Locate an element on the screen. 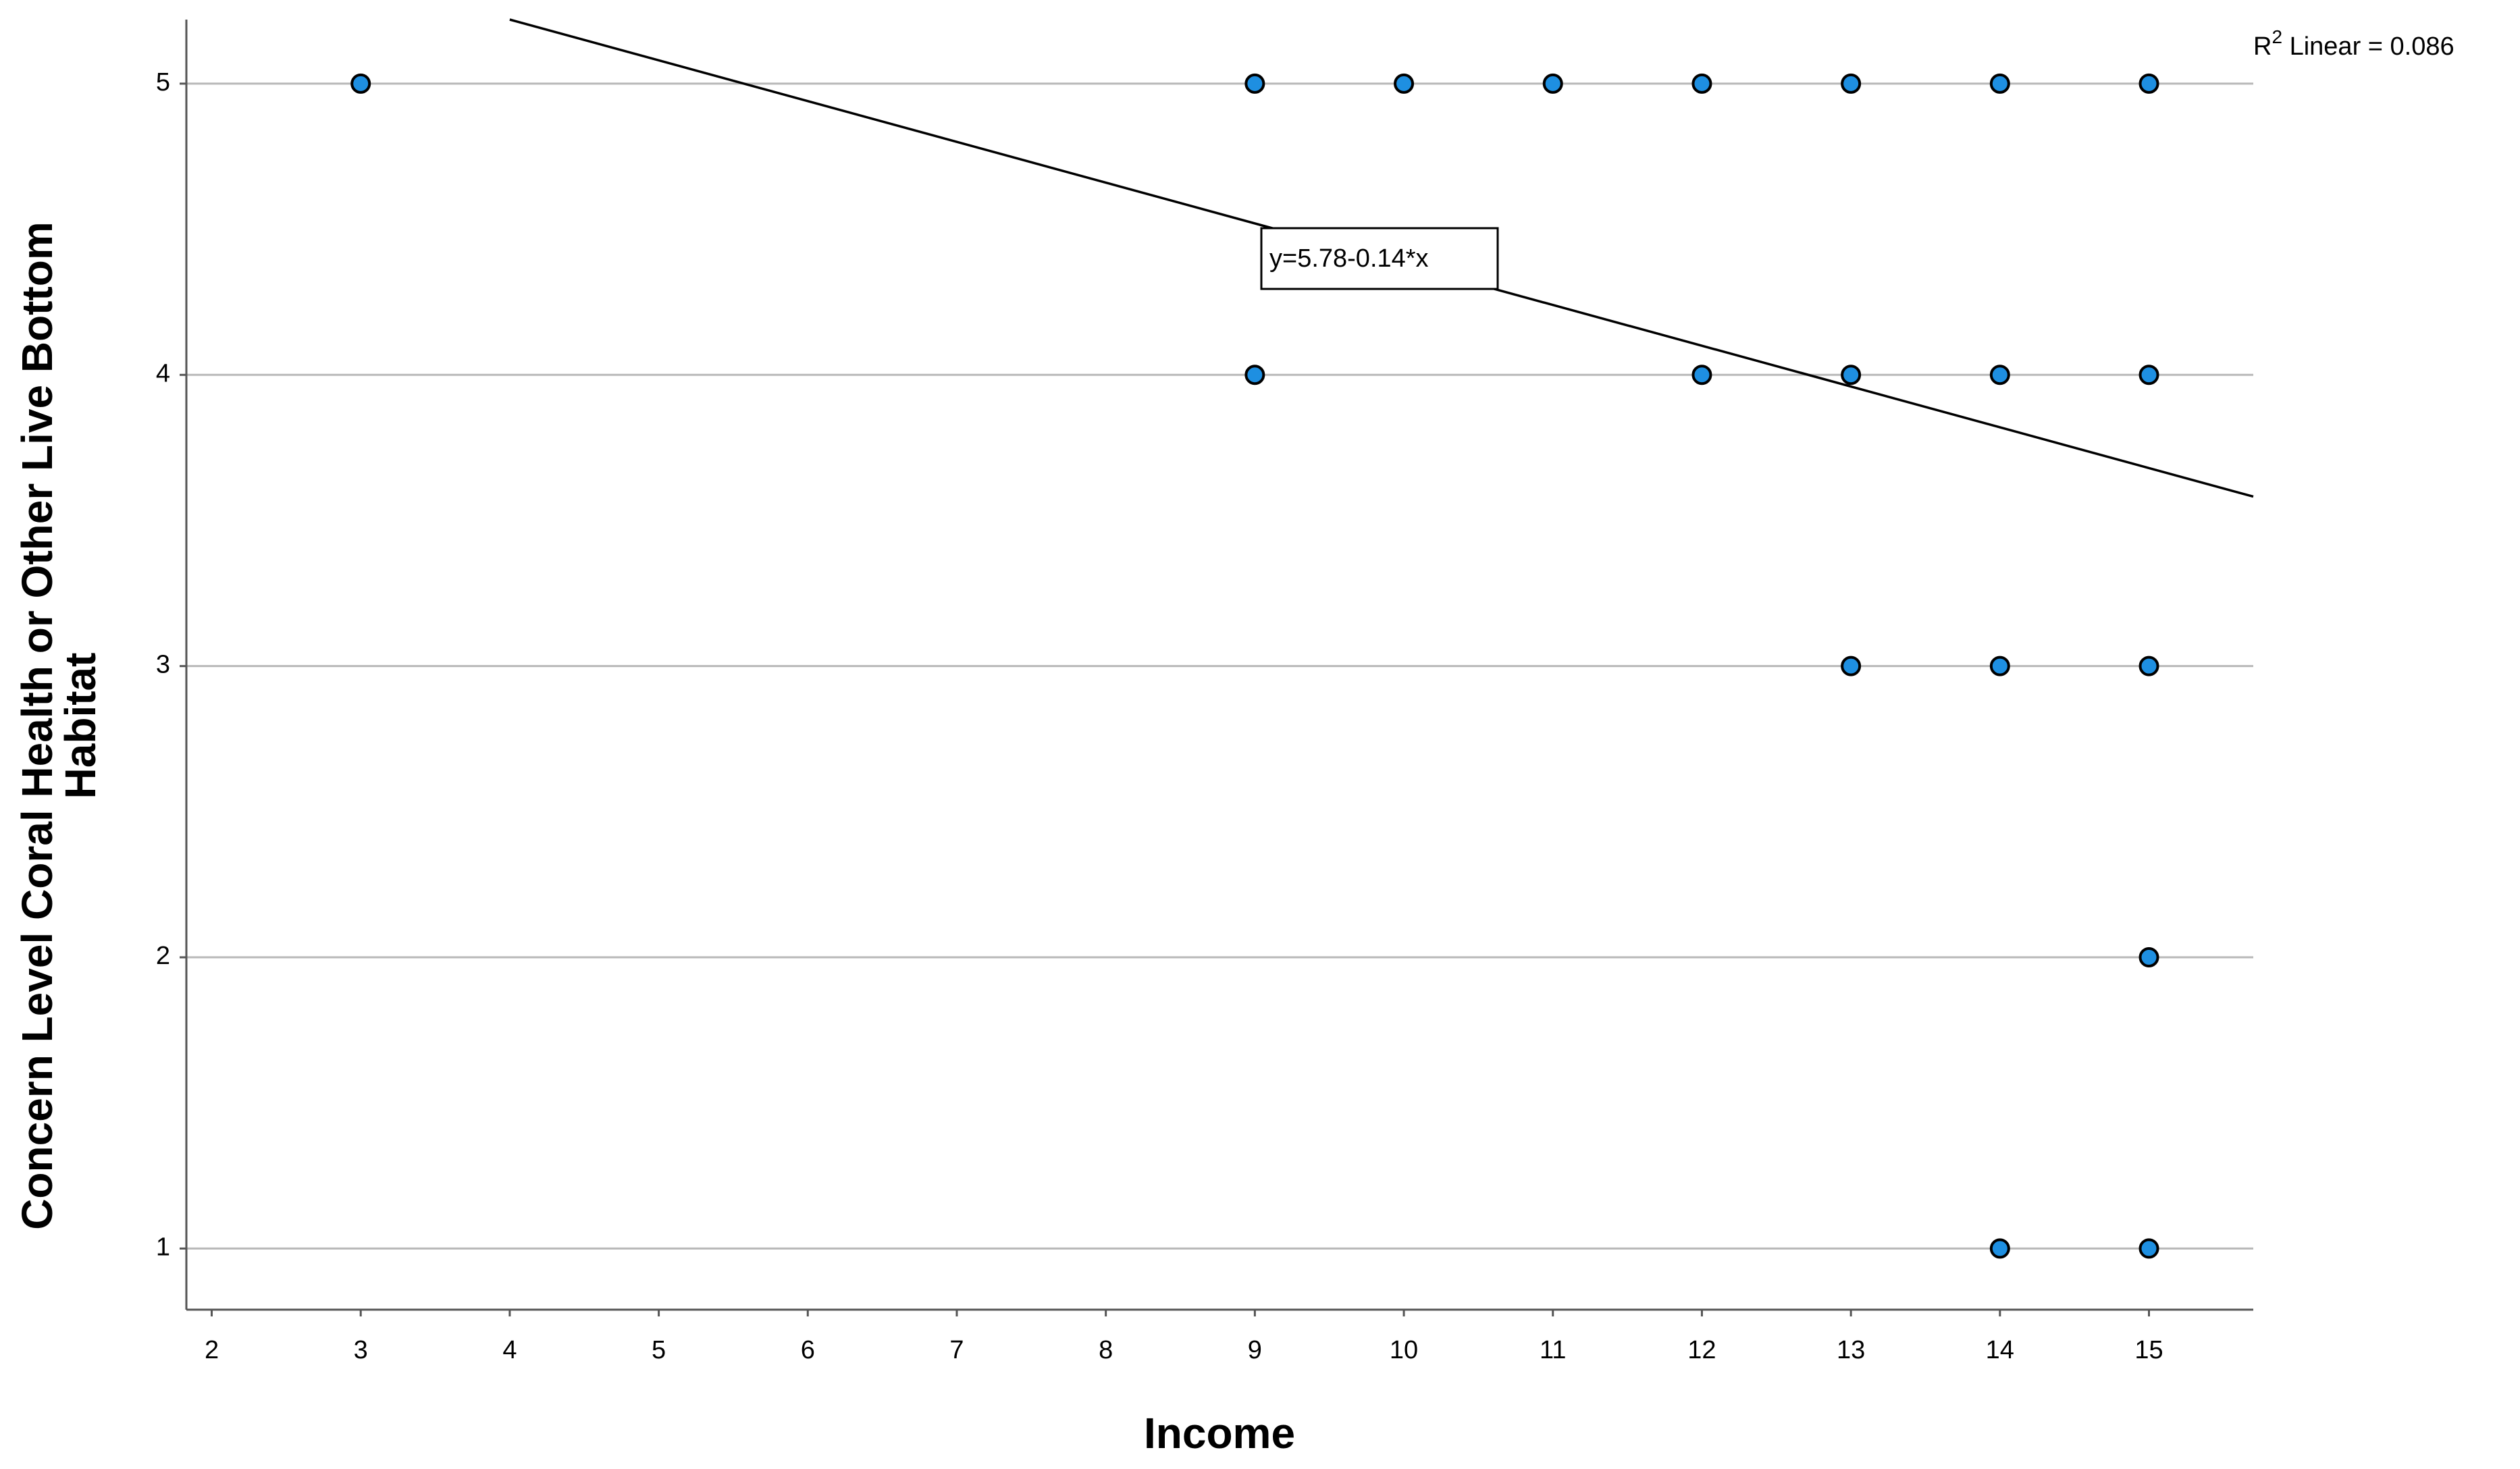  r-squared-label: R2 Linear = 0.086 is located at coordinates (2354, 43).